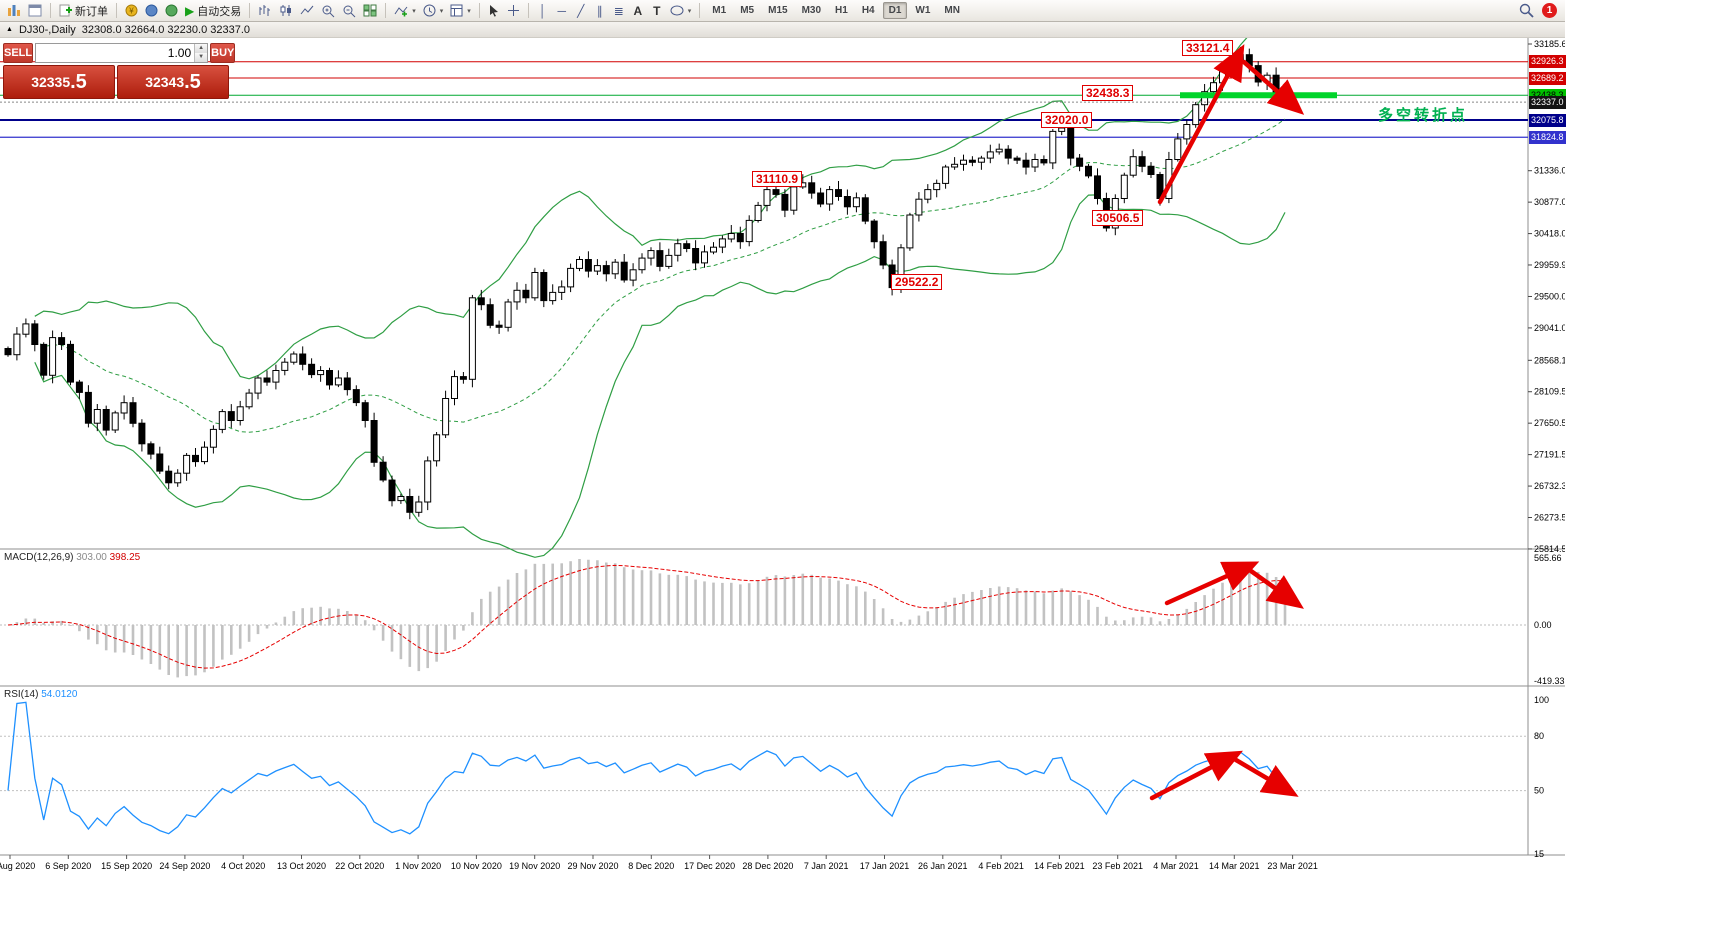 Image resolution: width=1732 pixels, height=946 pixels. I want to click on svg-text: 31336.0, so click(1549, 171).